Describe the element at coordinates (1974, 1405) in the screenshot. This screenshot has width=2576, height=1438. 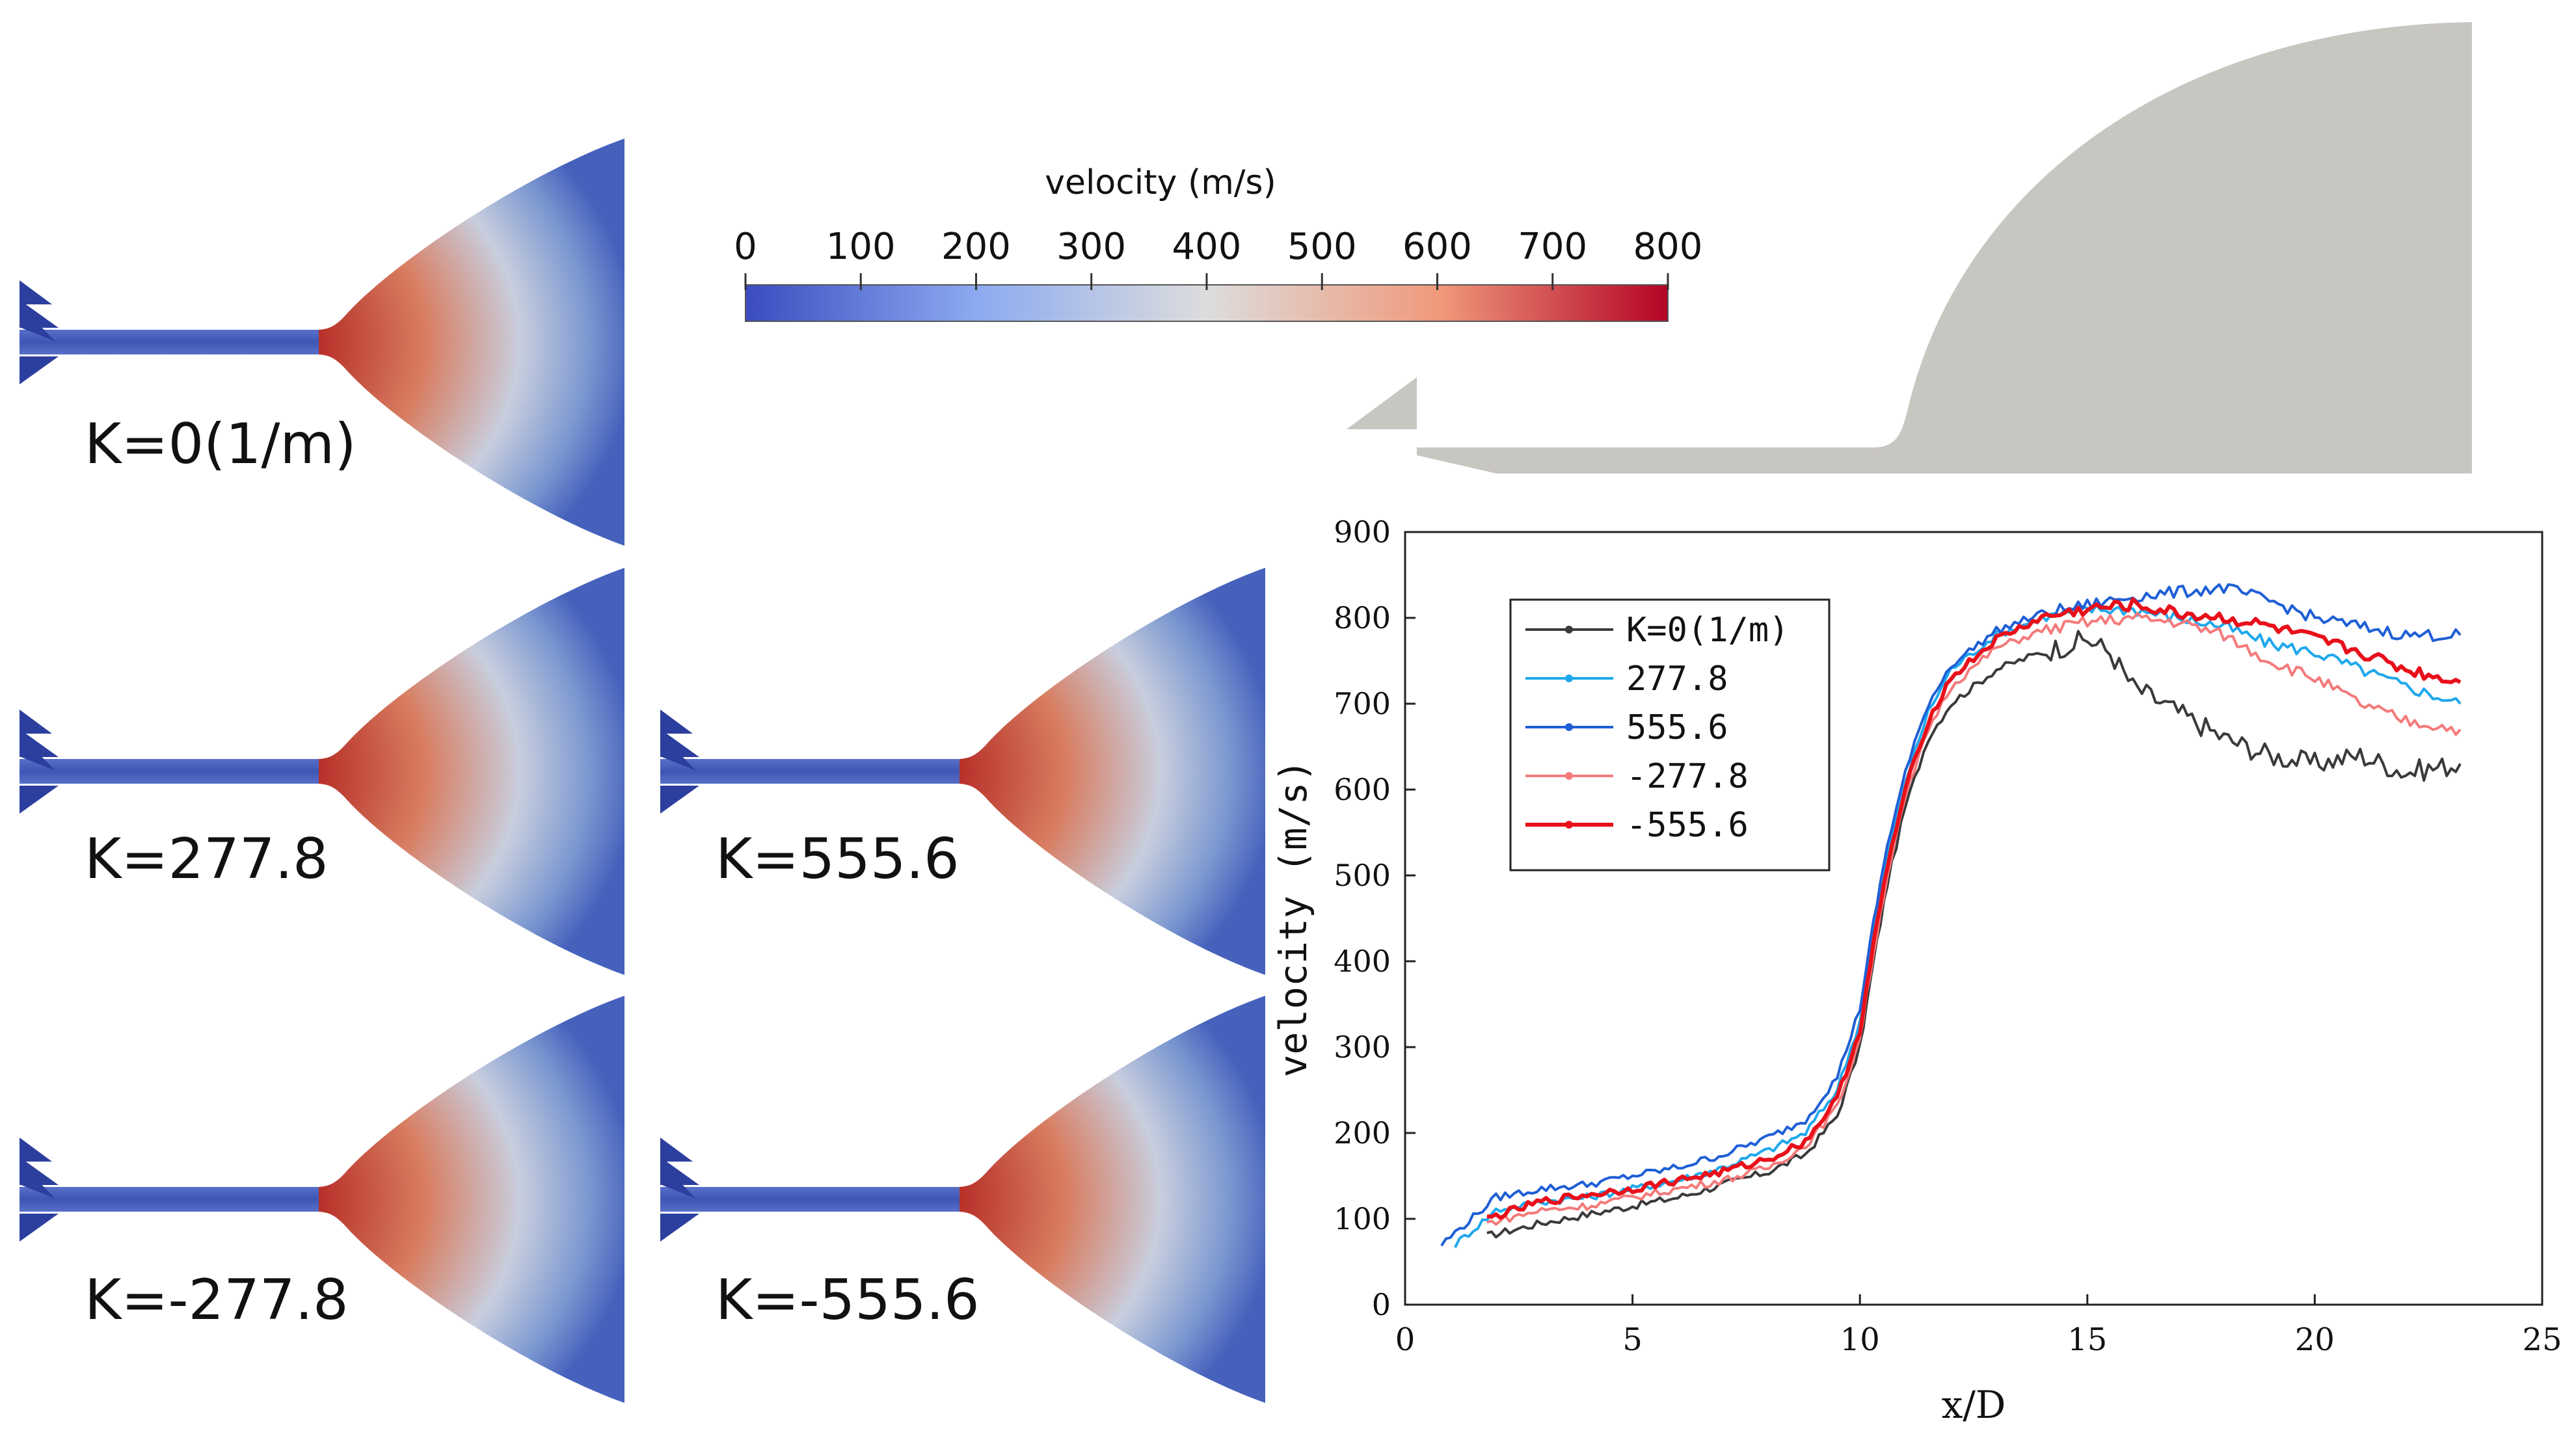
I see `x-axis-label: x/D` at that location.